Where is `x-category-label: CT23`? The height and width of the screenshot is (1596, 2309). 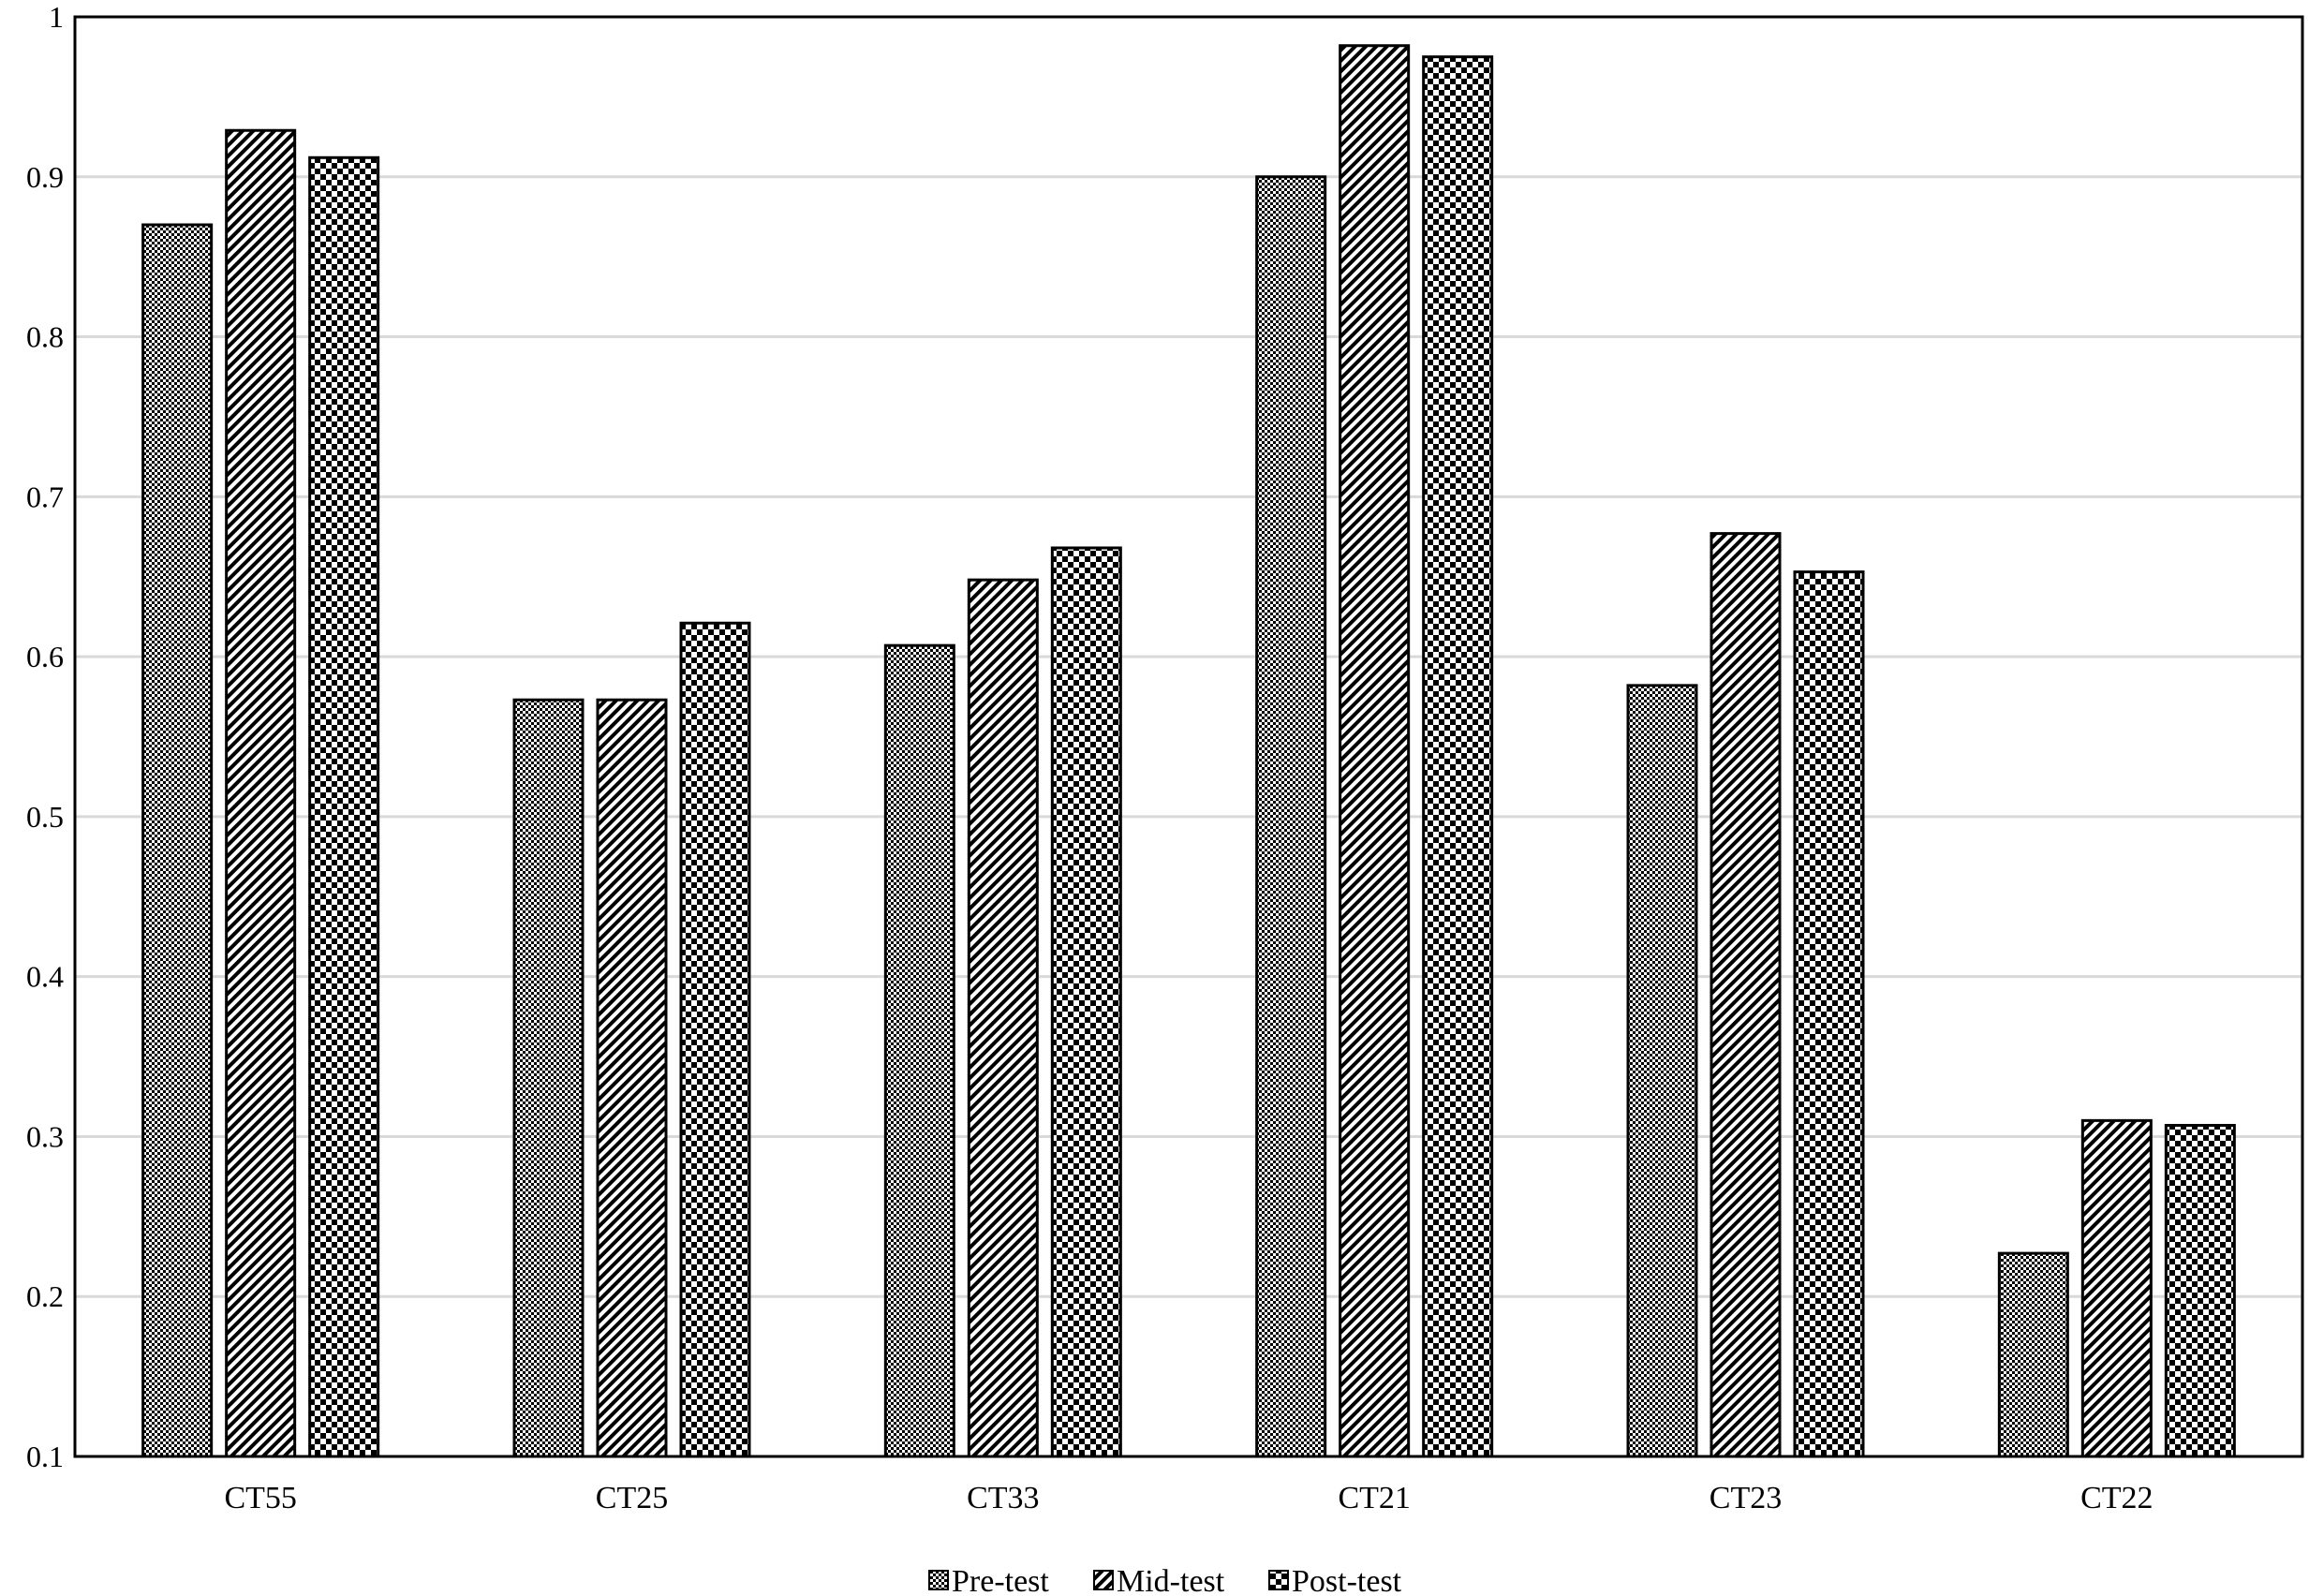
x-category-label: CT23 is located at coordinates (1746, 1498).